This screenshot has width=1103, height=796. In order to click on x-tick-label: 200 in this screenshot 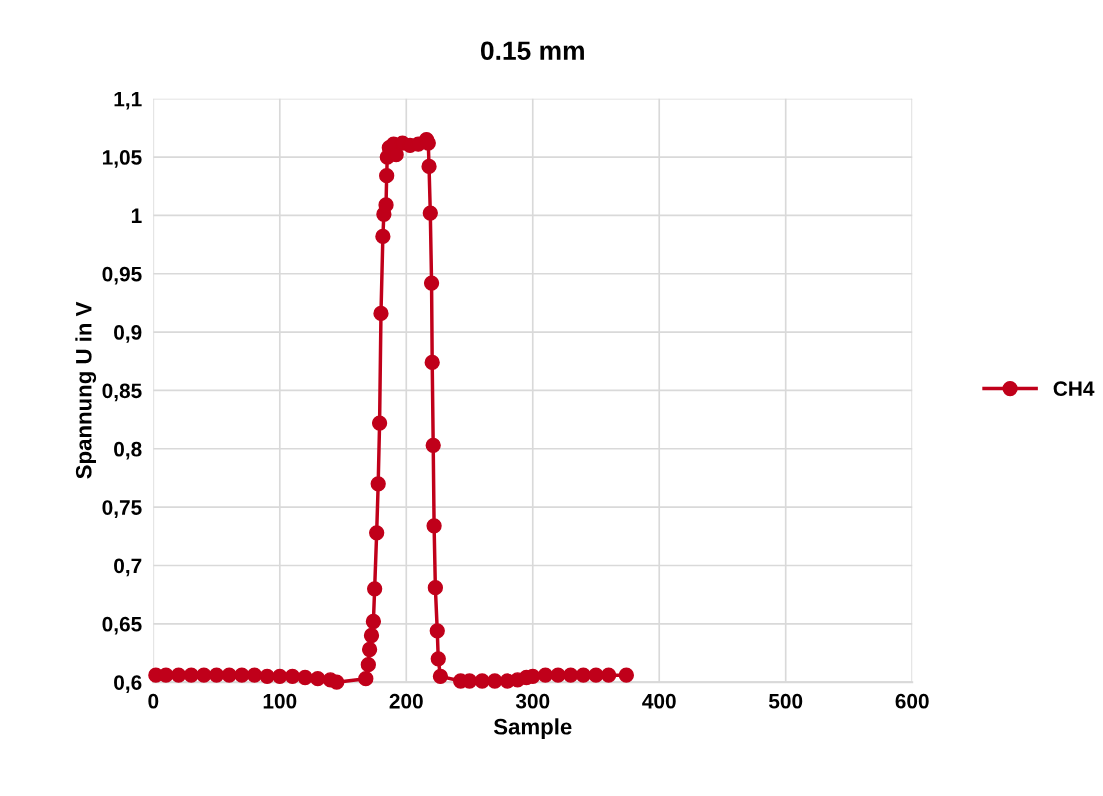, I will do `click(406, 701)`.